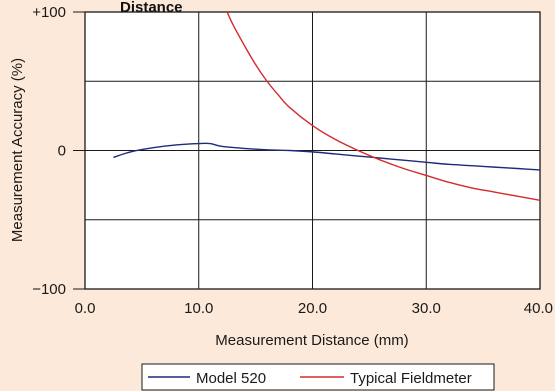  I want to click on legend-label-0: Model 520, so click(231, 378).